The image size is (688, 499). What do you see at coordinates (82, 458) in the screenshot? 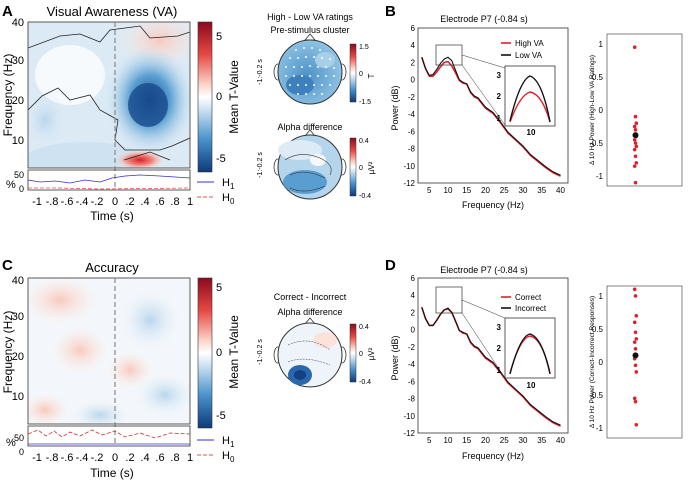
I see `xtick: -.4` at bounding box center [82, 458].